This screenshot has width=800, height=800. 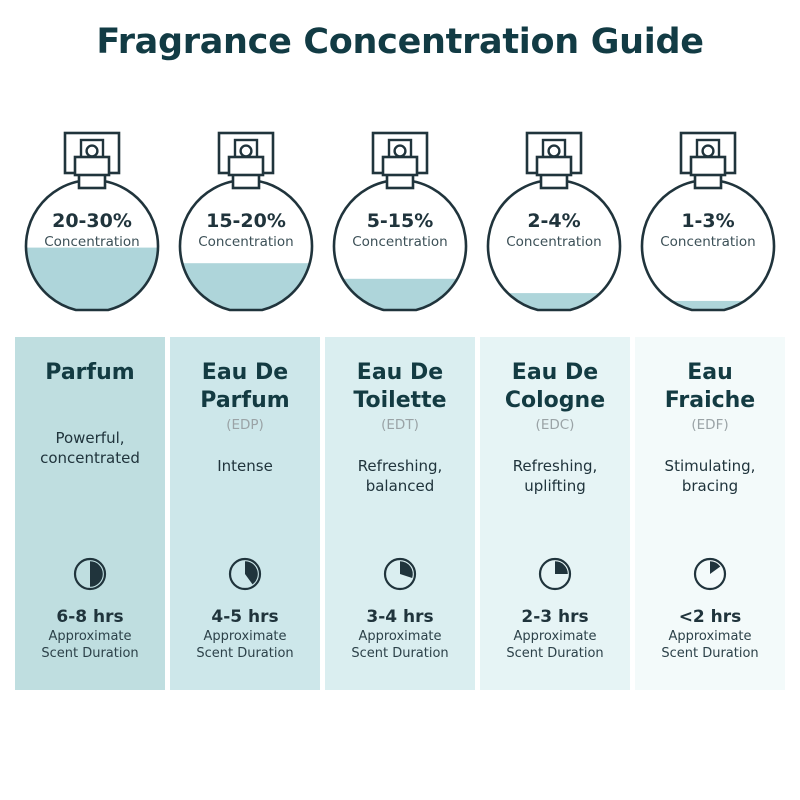 I want to click on fragrance-name: Eau De Cologne, so click(x=555, y=386).